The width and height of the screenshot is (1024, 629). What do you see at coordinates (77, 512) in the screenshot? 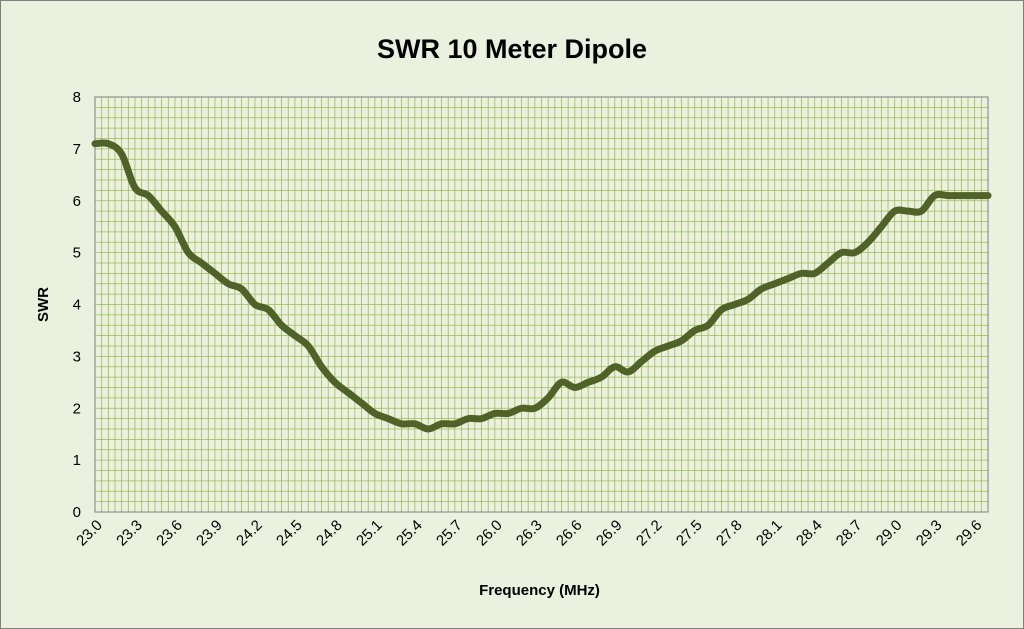
I see `y-tick-label: 0` at bounding box center [77, 512].